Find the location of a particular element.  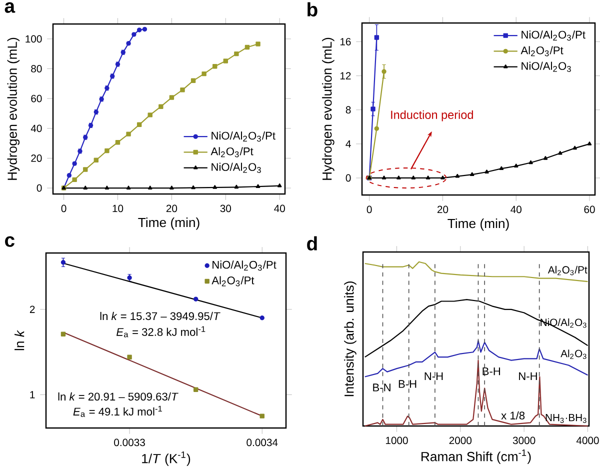

series-label: Al$_{2}$O$_{3}$/Pt is located at coordinates (568, 271).